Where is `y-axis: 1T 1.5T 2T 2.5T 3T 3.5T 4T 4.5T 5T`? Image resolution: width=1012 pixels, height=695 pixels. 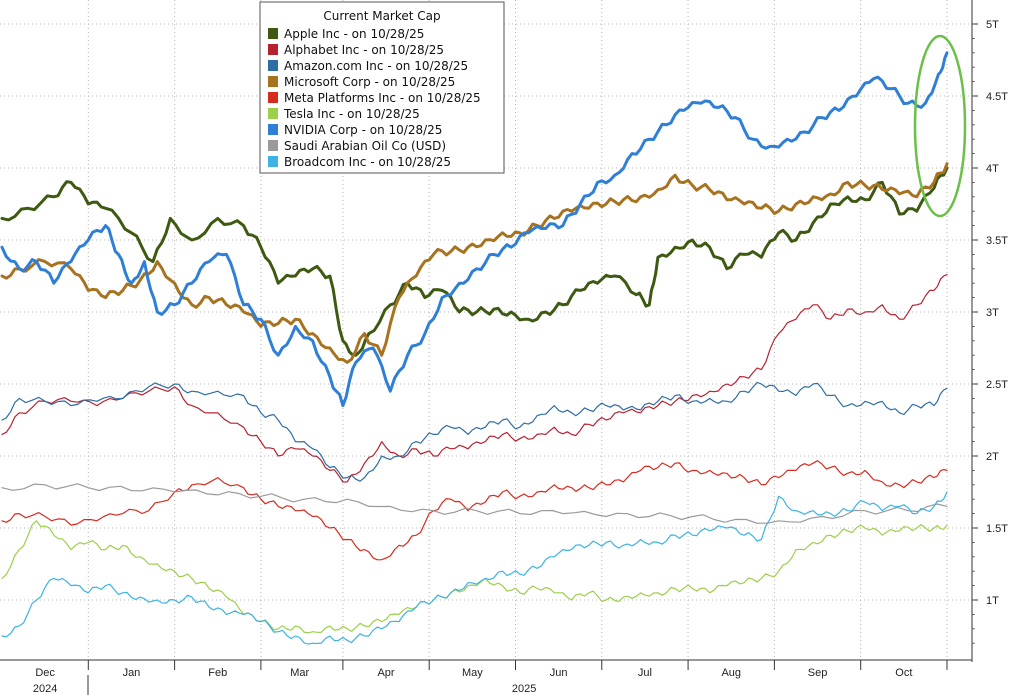
y-axis: 1T 1.5T 2T 2.5T 3T 3.5T 4T 4.5T 5T is located at coordinates (989, 331).